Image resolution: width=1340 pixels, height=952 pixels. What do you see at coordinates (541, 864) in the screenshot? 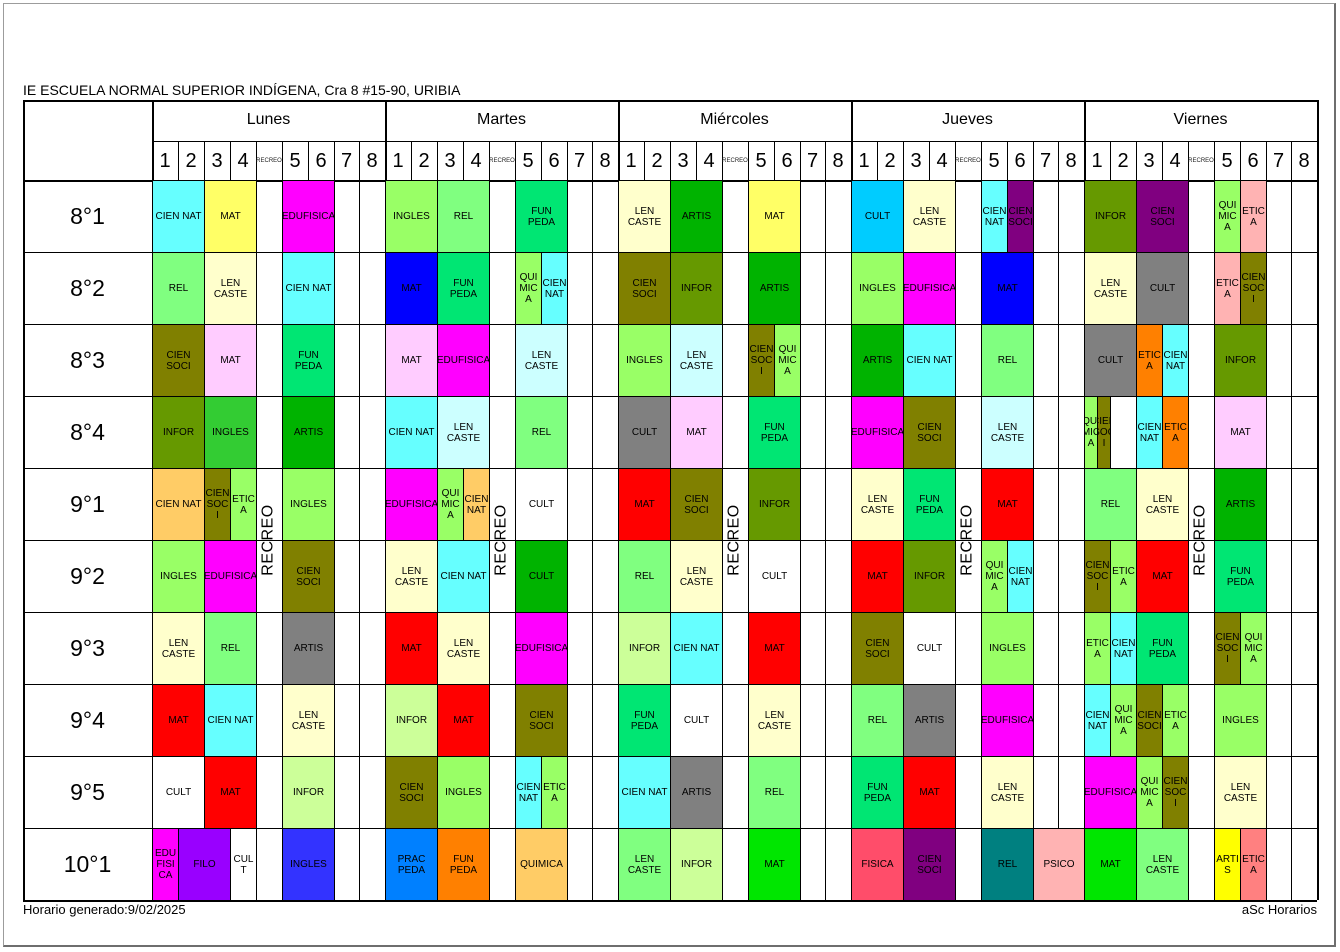
I see `lesson-cell: QUIMICA` at bounding box center [541, 864].